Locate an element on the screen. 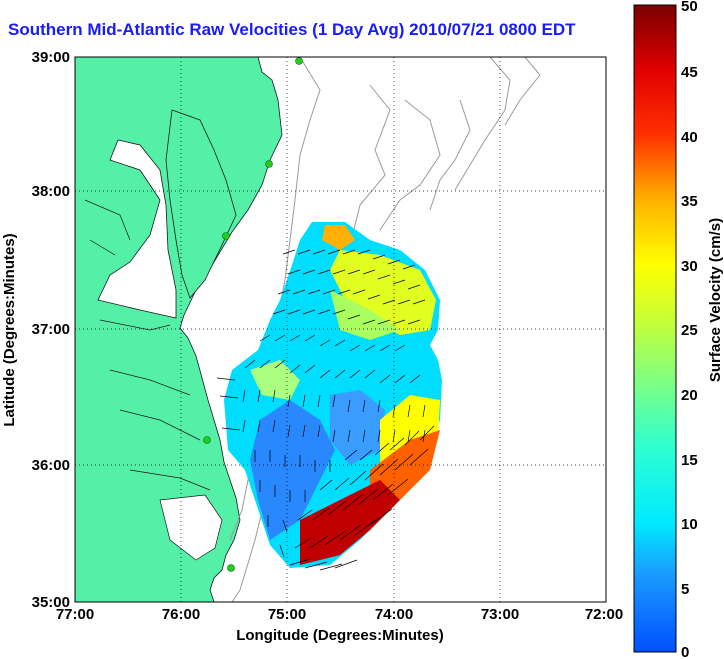  x-axis-label: Longitude (Degrees:Minutes) is located at coordinates (340, 635).